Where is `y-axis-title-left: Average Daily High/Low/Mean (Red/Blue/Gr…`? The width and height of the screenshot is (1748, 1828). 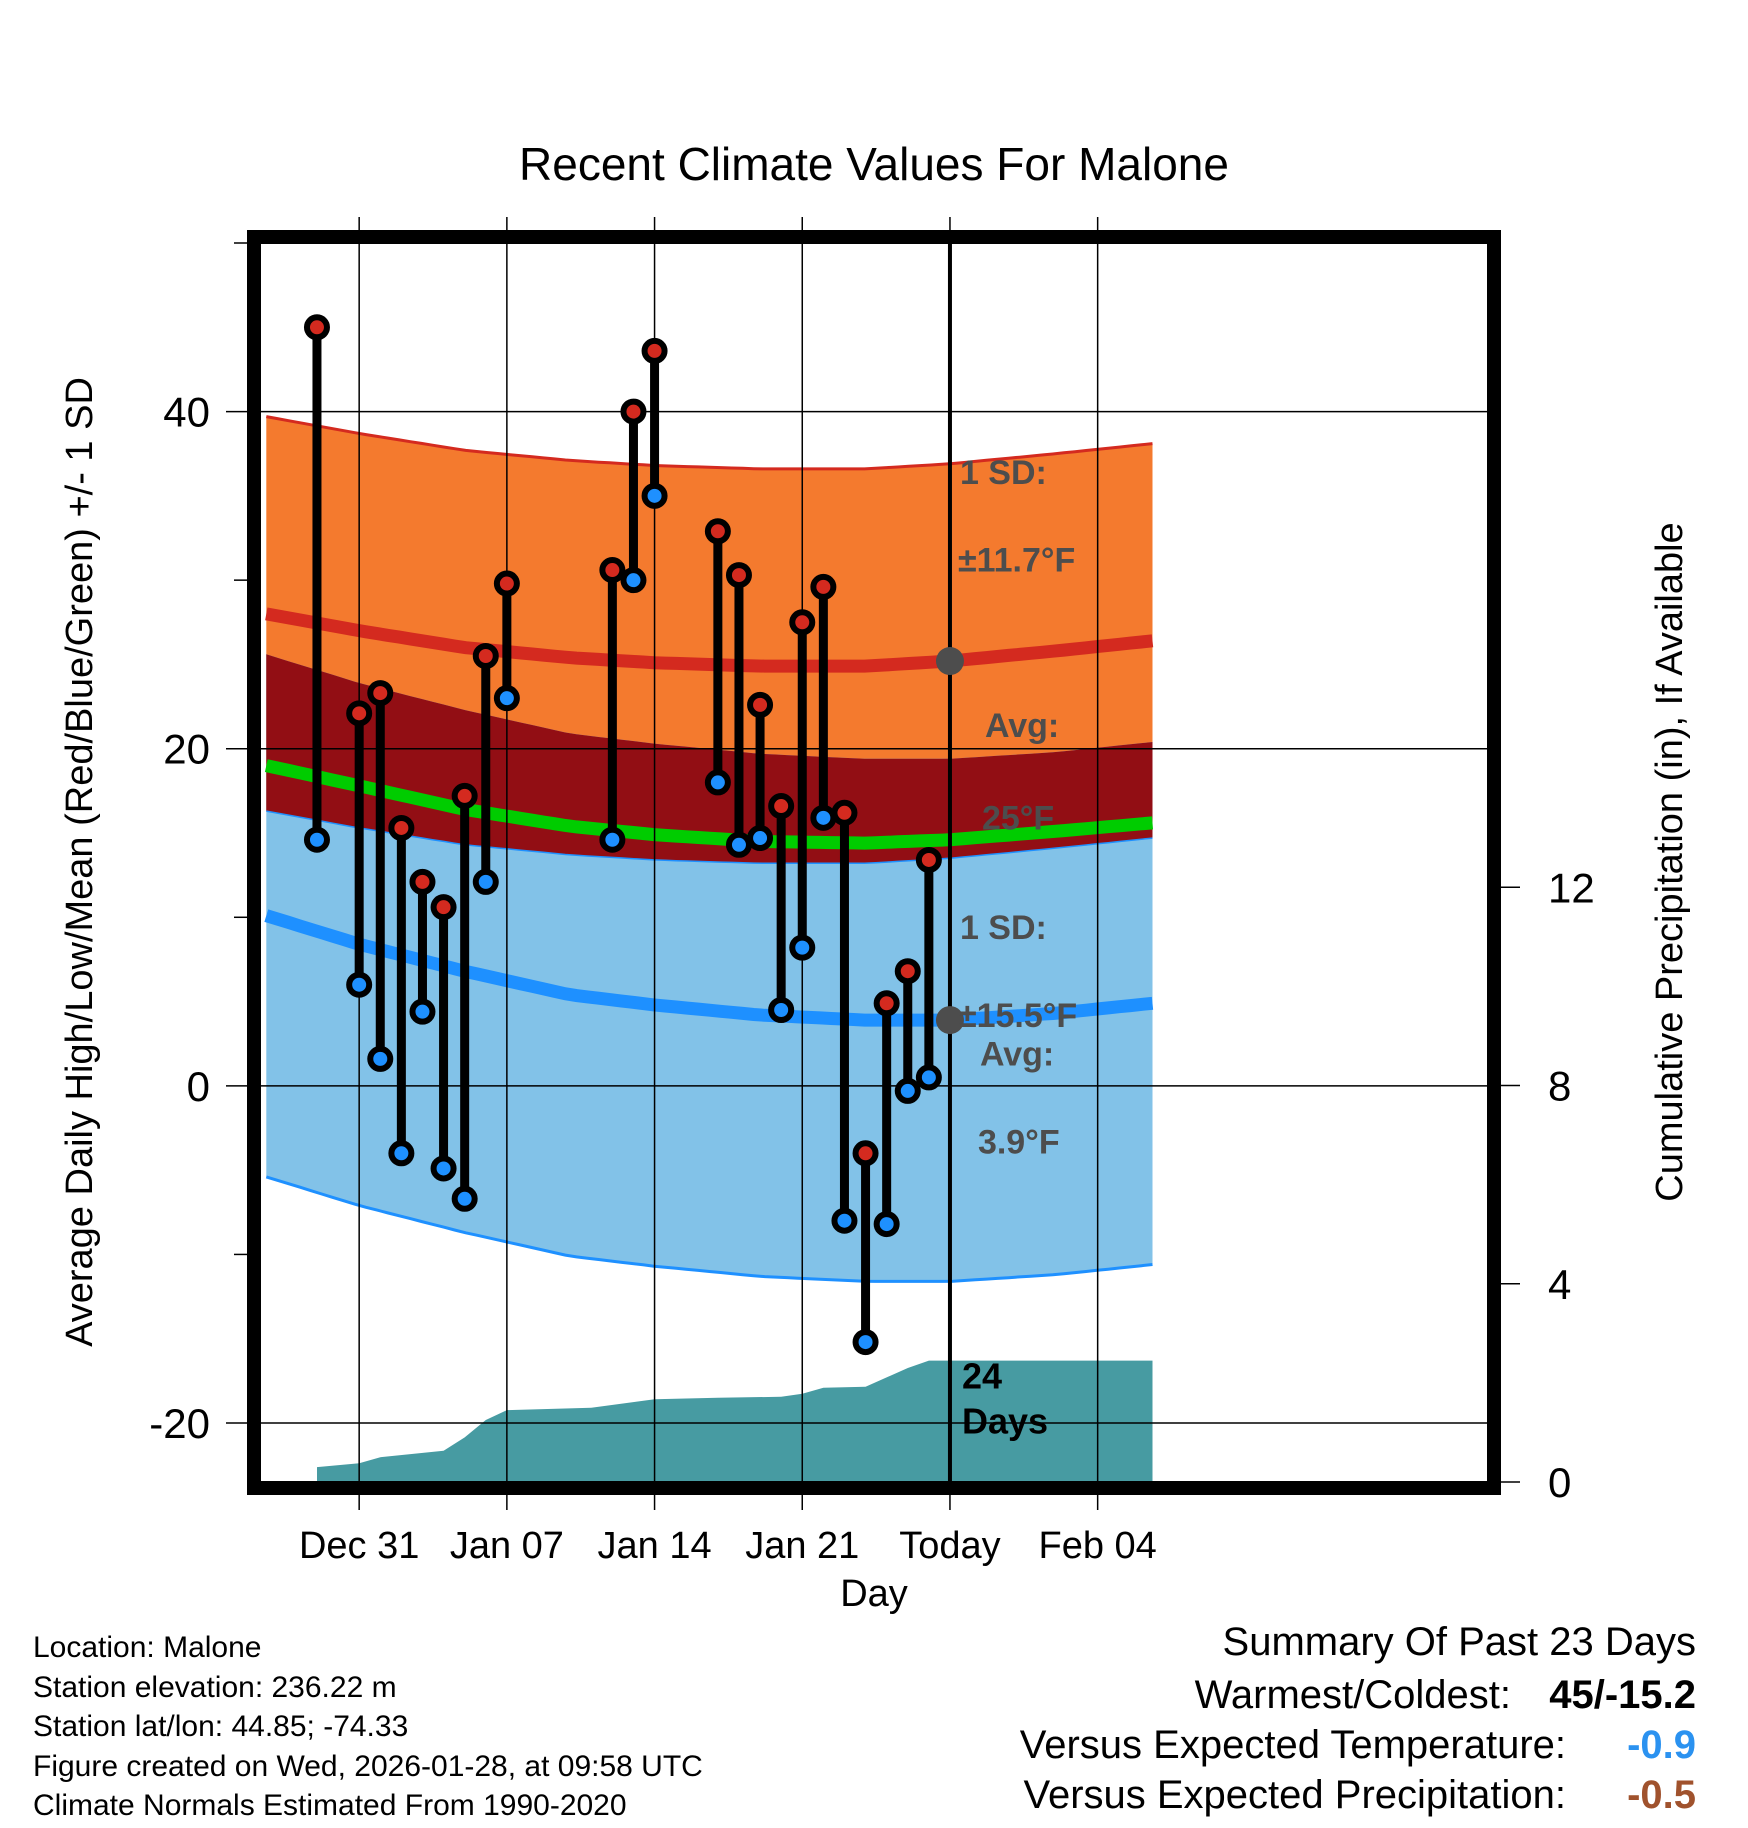
y-axis-title-left: Average Daily High/Low/Mean (Red/Blue/Gr… is located at coordinates (80, 862).